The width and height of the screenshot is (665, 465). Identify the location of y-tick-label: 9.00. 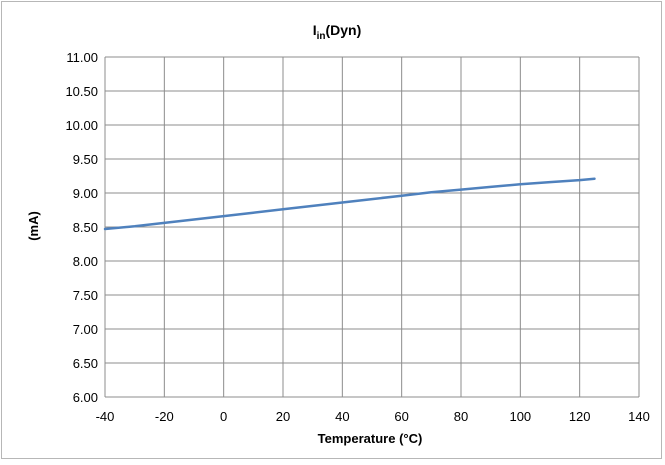
(85, 193).